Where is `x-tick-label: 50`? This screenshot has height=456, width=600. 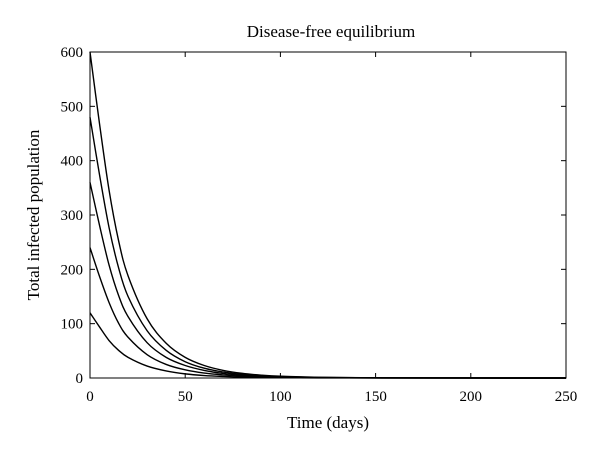
x-tick-label: 50 is located at coordinates (185, 397).